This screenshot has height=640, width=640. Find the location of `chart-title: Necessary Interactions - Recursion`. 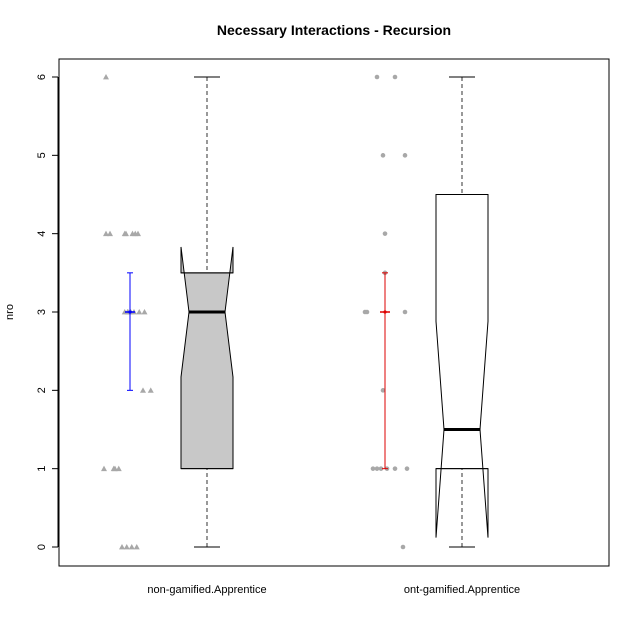

chart-title: Necessary Interactions - Recursion is located at coordinates (334, 30).